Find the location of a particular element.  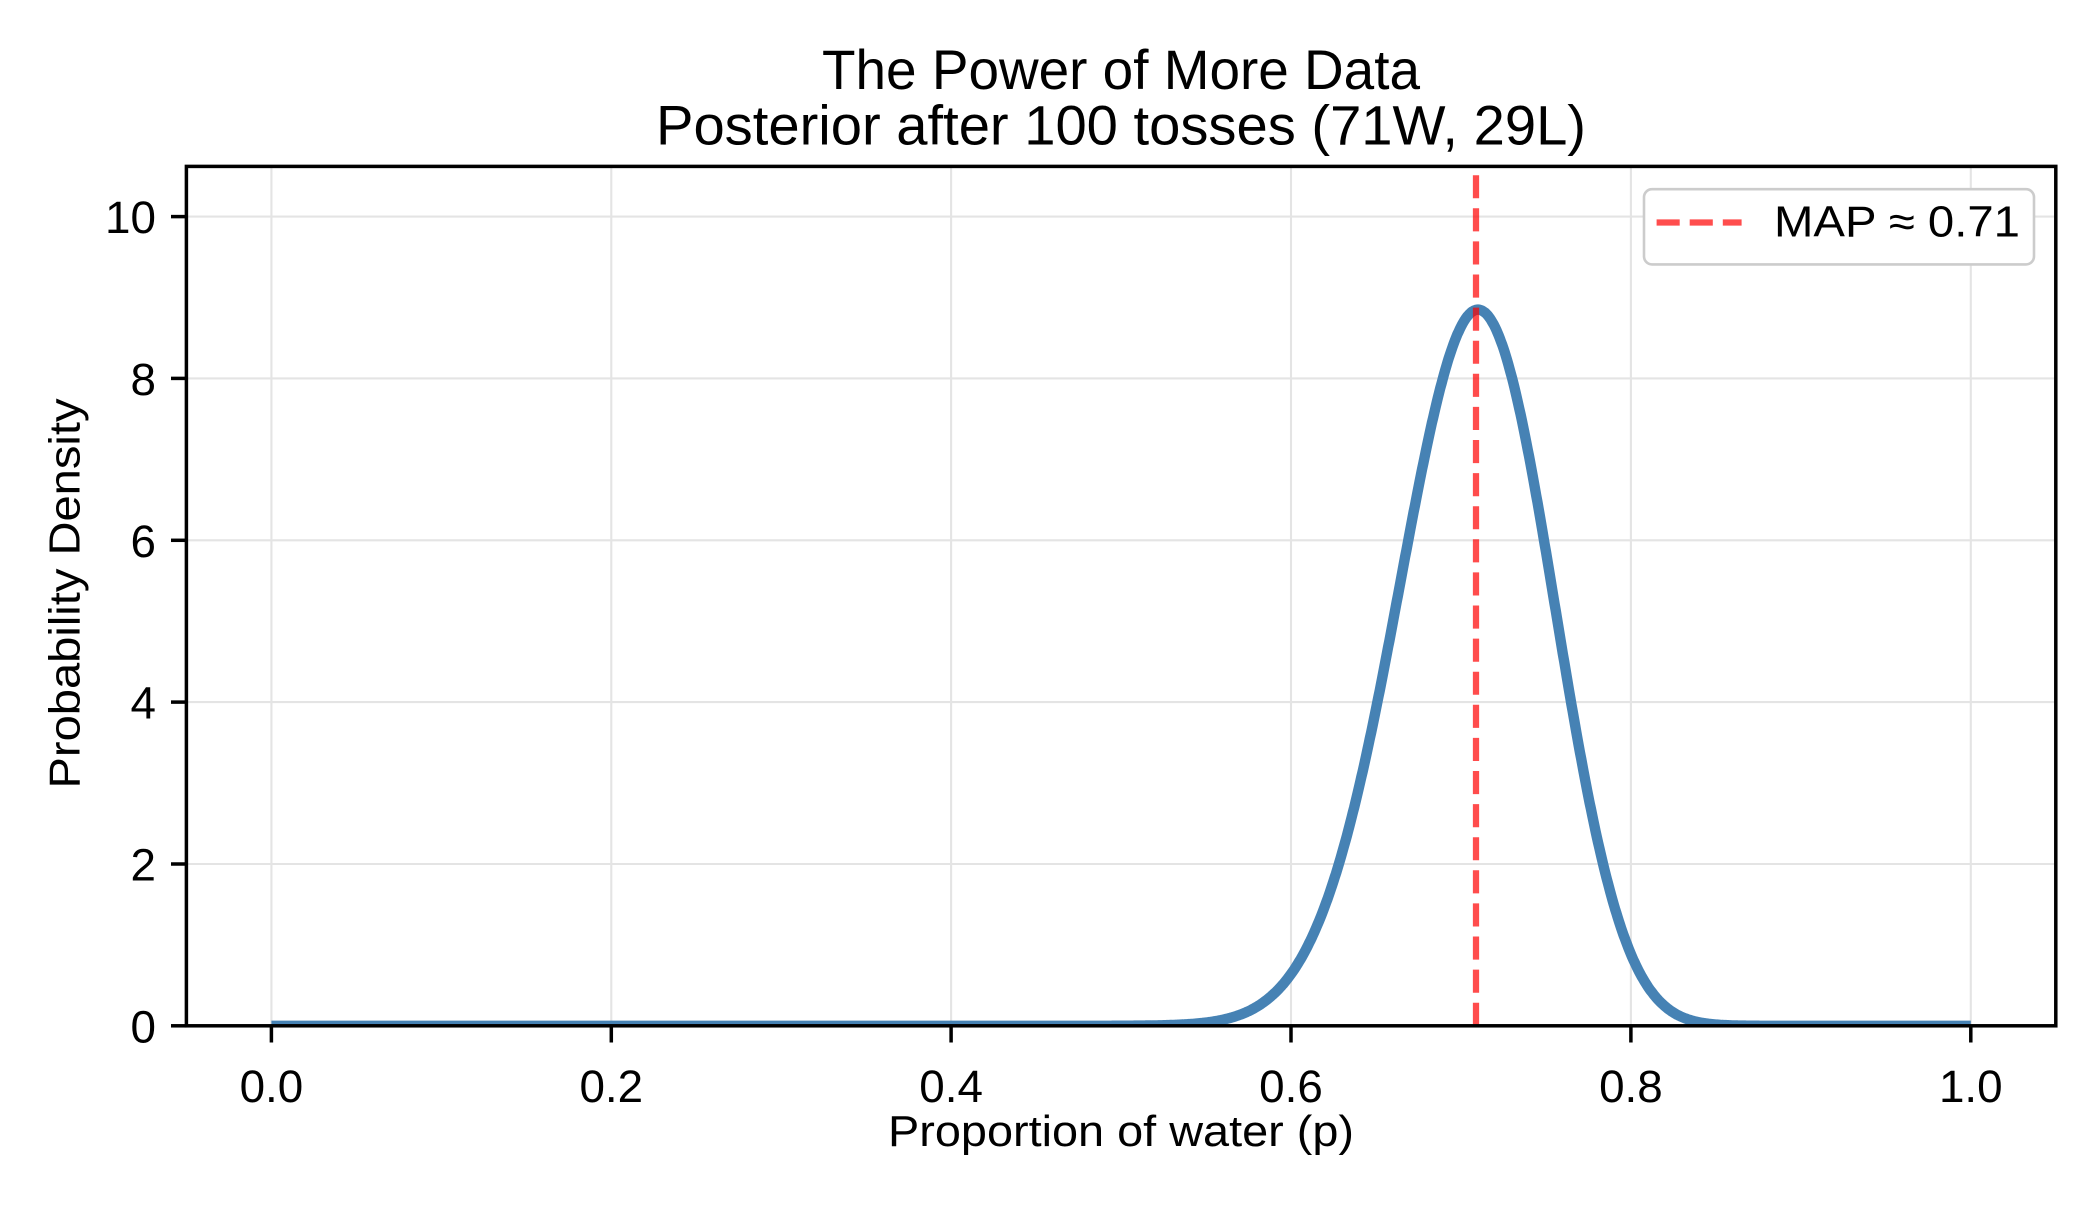

svg-text: 0 is located at coordinates (143, 1026).